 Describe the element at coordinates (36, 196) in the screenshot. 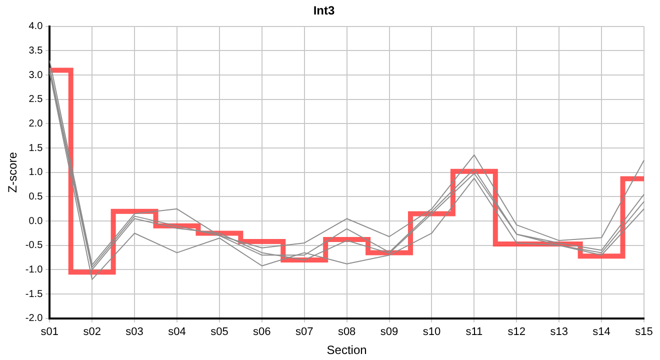

I see `y-tick-label: 0.5` at that location.